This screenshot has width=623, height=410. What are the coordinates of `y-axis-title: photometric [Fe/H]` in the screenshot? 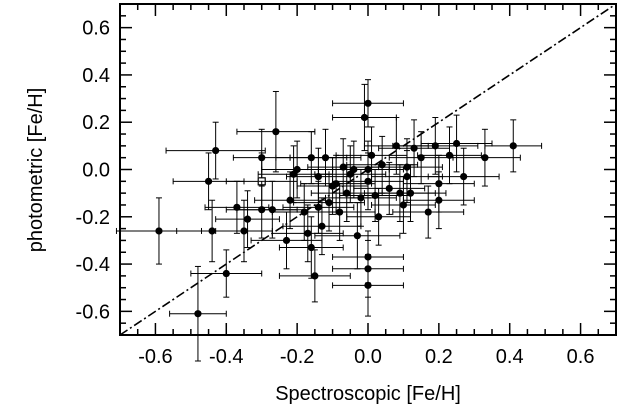 It's located at (36, 170).